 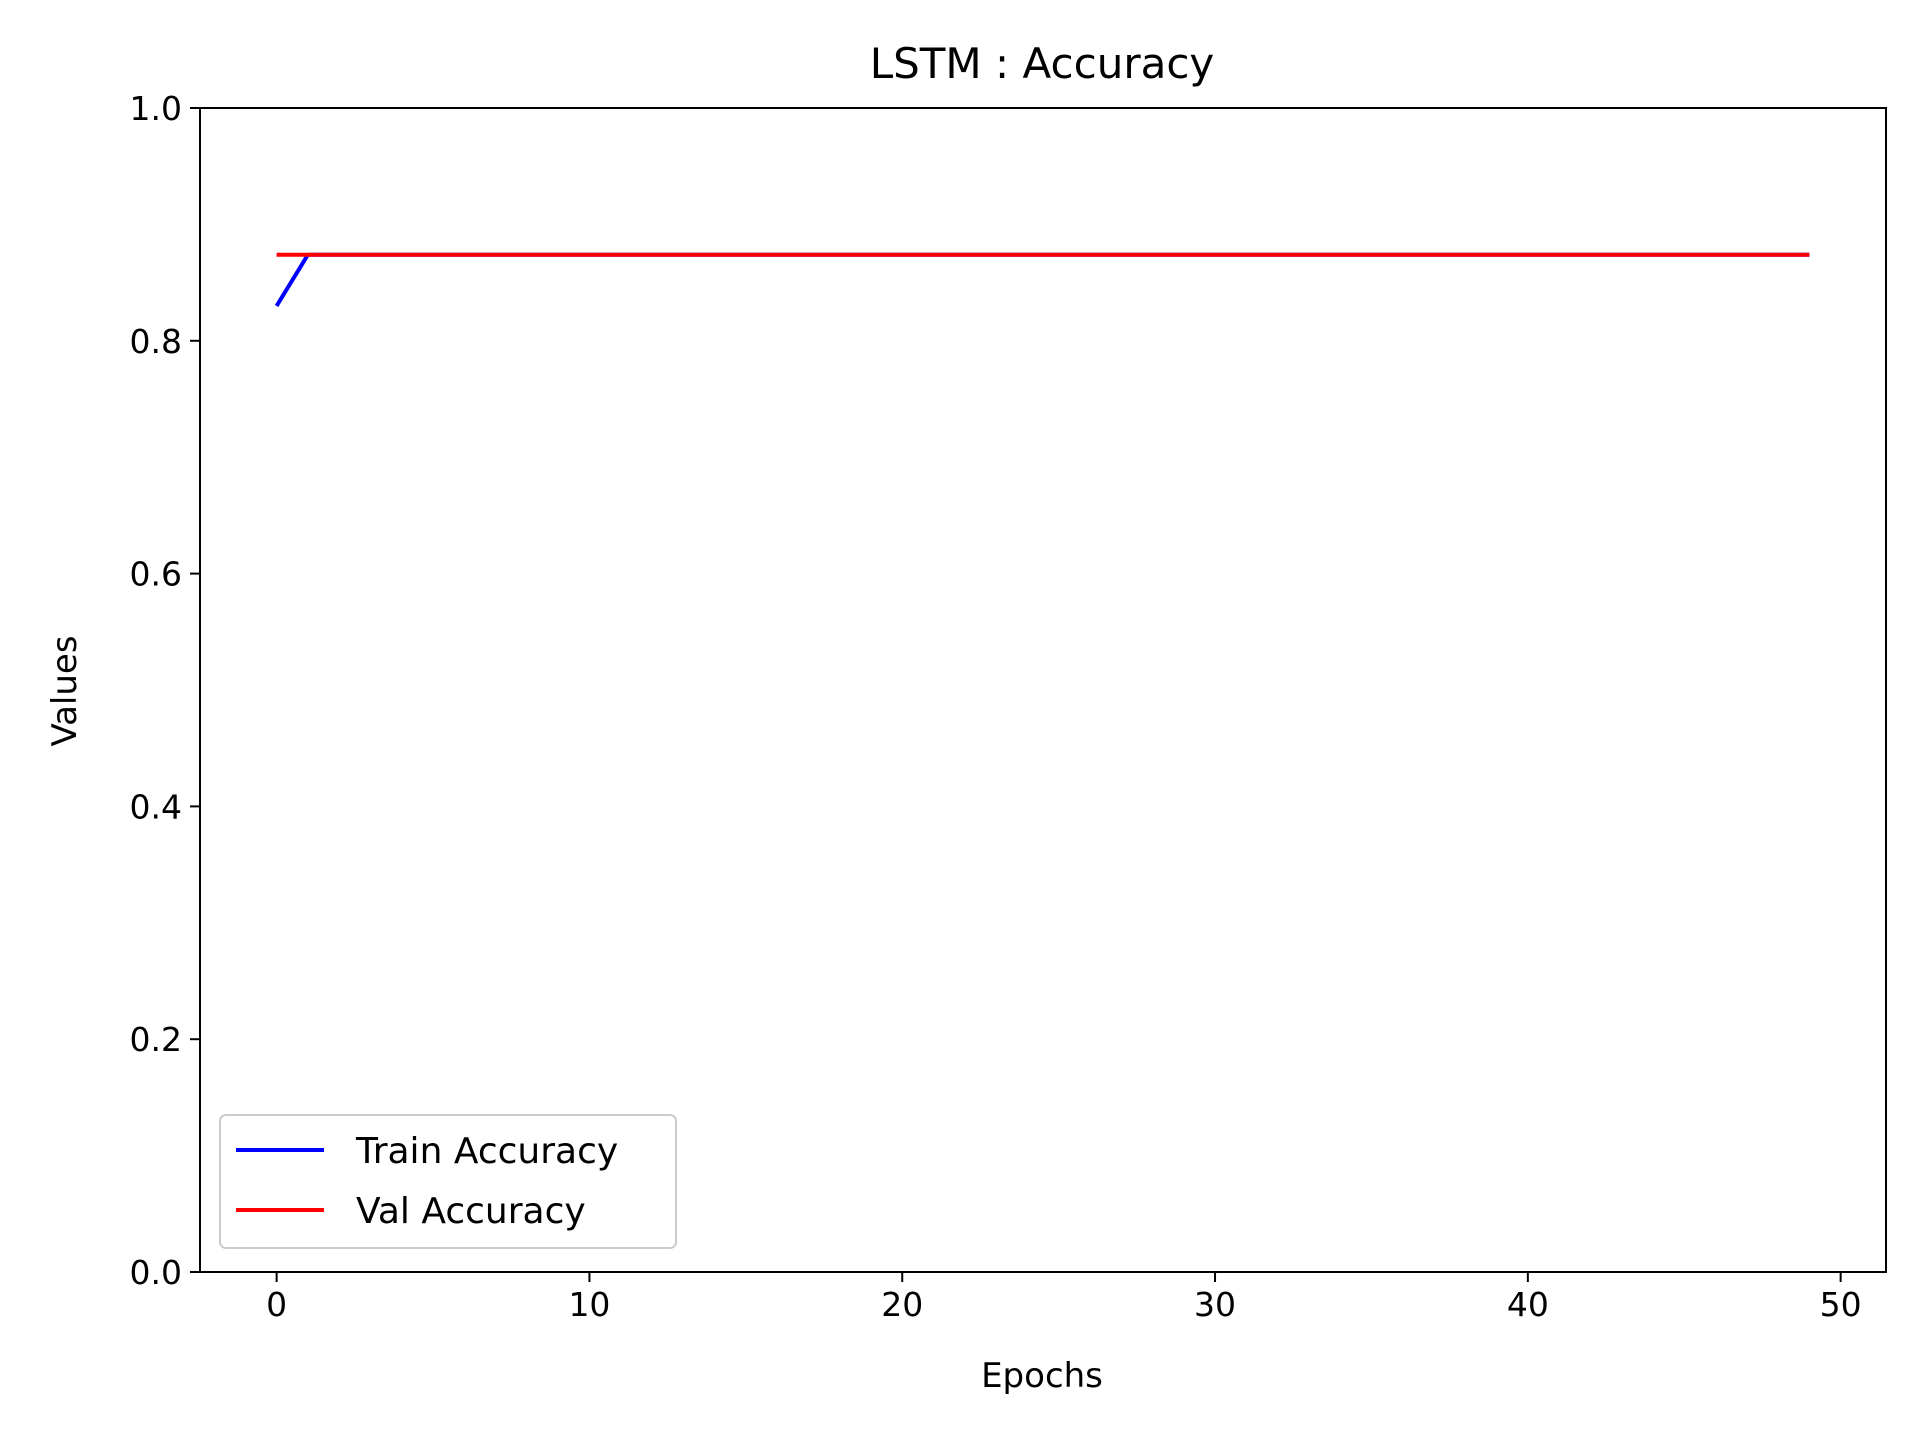 What do you see at coordinates (1215, 1304) in the screenshot?
I see `x-tick-label: 30` at bounding box center [1215, 1304].